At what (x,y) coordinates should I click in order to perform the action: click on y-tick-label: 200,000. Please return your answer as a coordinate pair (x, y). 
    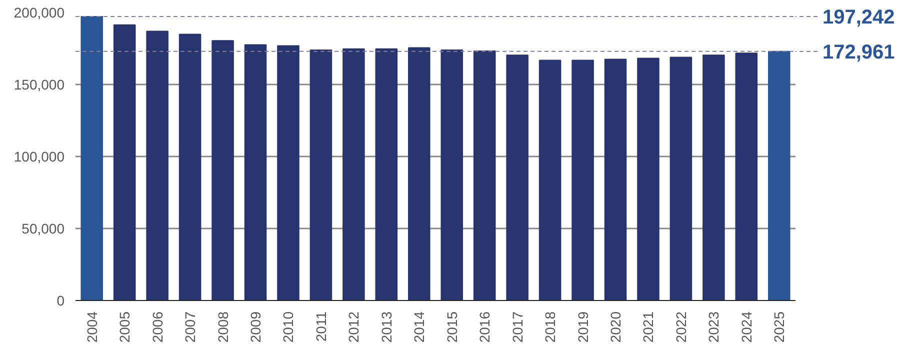
    Looking at the image, I should click on (39, 12).